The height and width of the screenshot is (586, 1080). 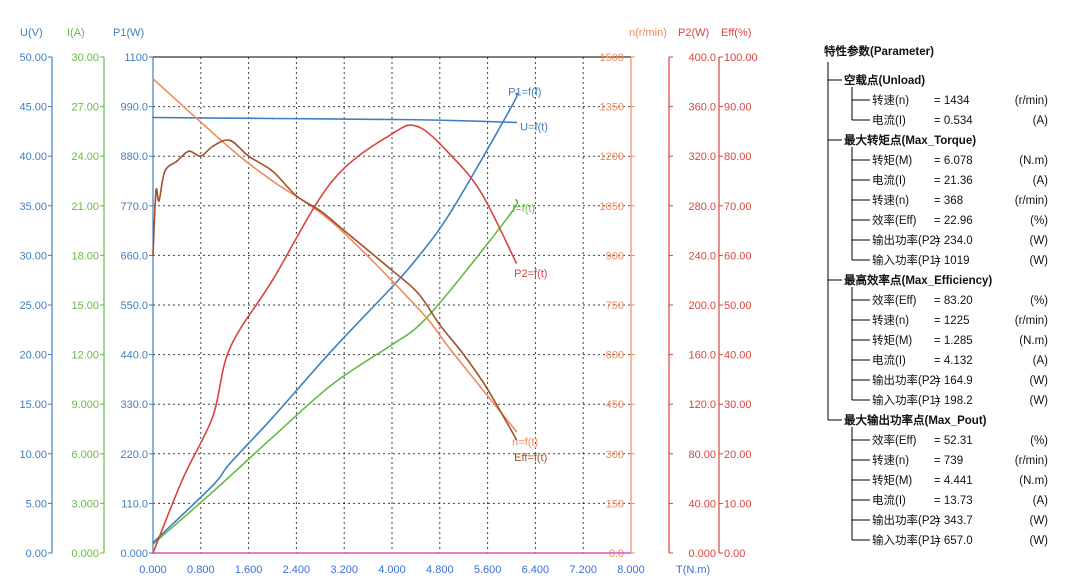 I want to click on i-axis-title: I(A), so click(x=76, y=33).